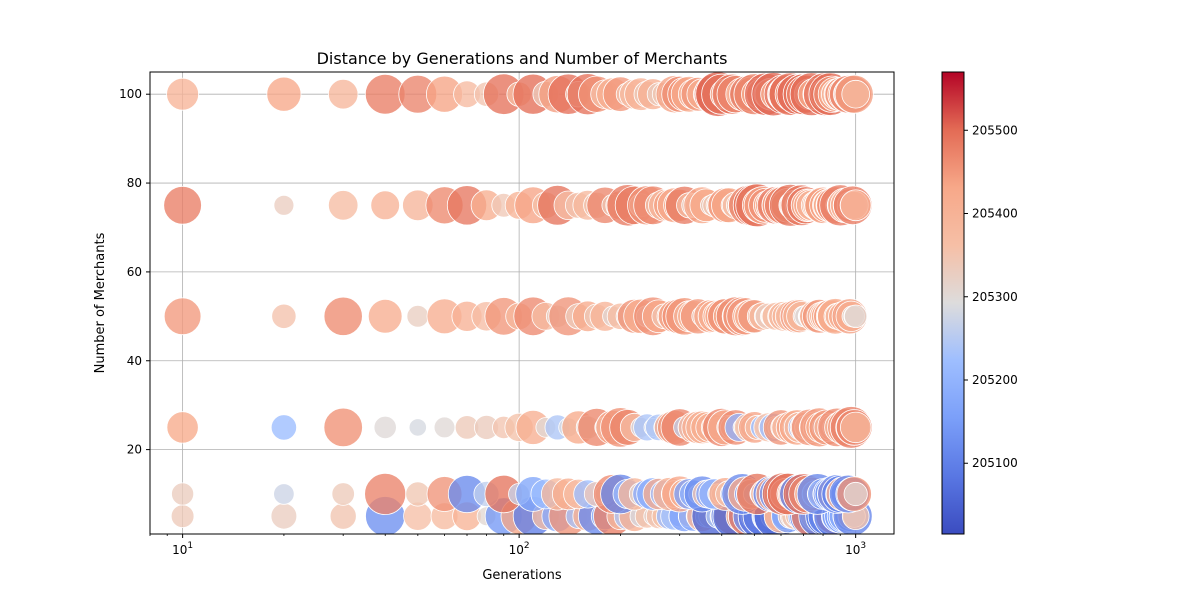 The height and width of the screenshot is (604, 1200). I want to click on y-tick-label: 60, so click(134, 272).